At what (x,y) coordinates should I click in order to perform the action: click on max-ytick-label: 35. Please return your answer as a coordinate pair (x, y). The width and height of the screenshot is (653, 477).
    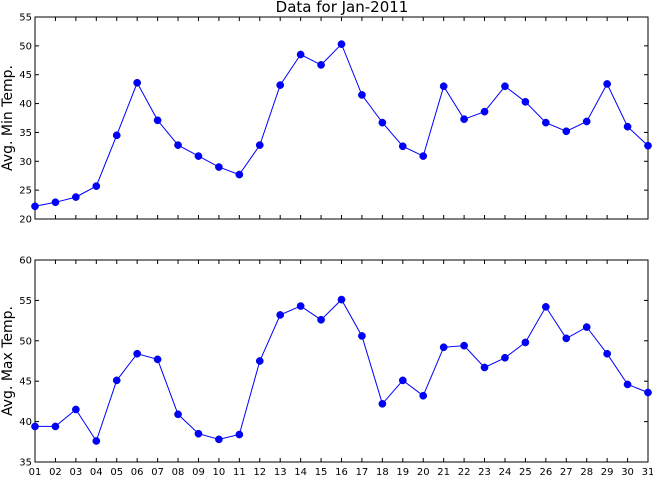
    Looking at the image, I should click on (25, 463).